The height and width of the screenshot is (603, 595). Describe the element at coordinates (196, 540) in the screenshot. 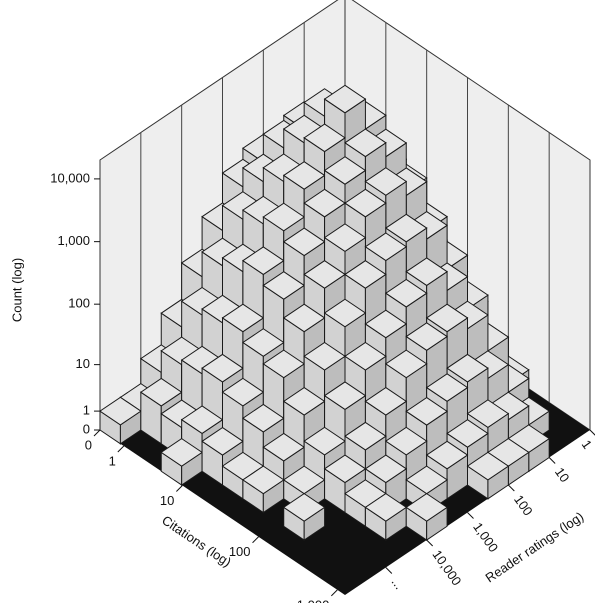

I see `x-axis-label: Citations (log)` at that location.